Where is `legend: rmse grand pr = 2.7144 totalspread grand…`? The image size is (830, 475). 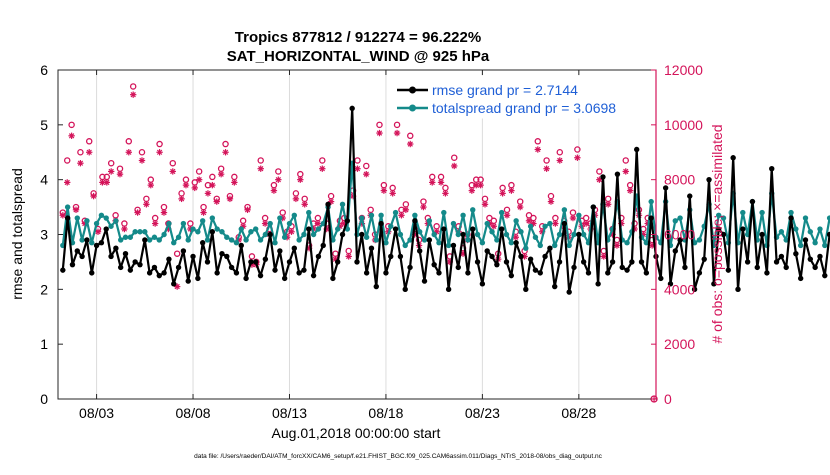
legend: rmse grand pr = 2.7144 totalspread grand… is located at coordinates (522, 97).